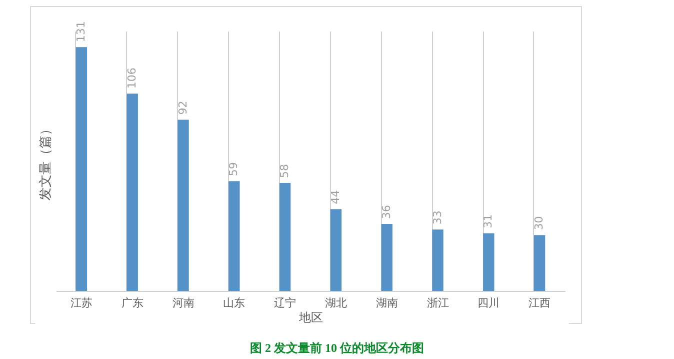 The image size is (674, 359). Describe the element at coordinates (437, 217) in the screenshot. I see `data-label: 33` at that location.